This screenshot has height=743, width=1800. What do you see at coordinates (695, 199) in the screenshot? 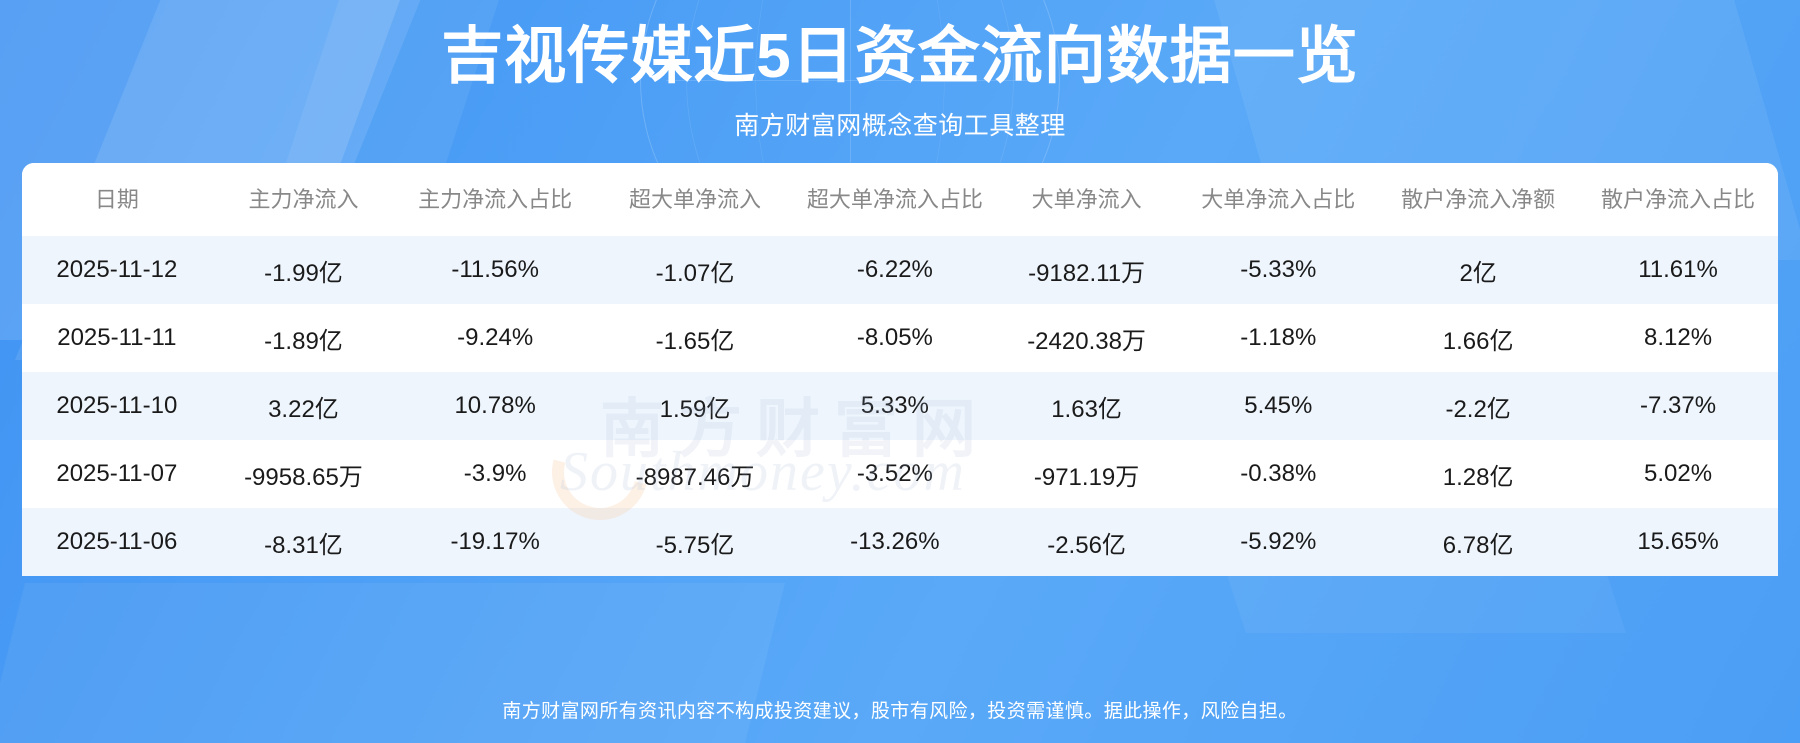
I see `column-header-xl-net: 超大单净流入` at bounding box center [695, 199].